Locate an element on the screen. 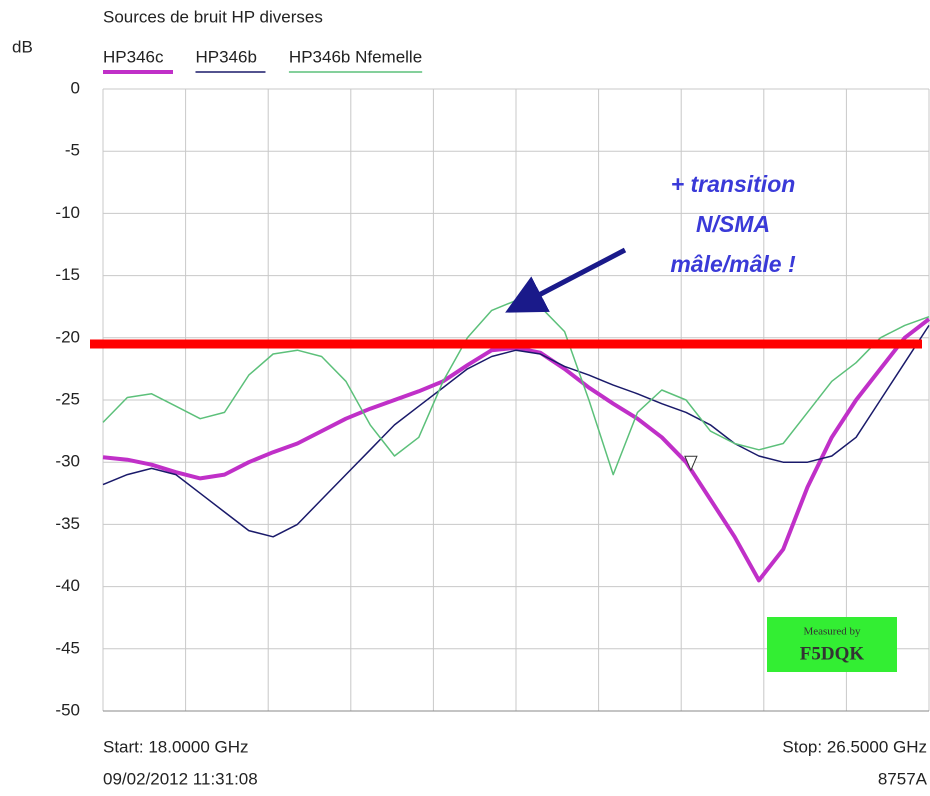 The height and width of the screenshot is (796, 930). chart-title: Sources de bruit HP diverses is located at coordinates (213, 16).